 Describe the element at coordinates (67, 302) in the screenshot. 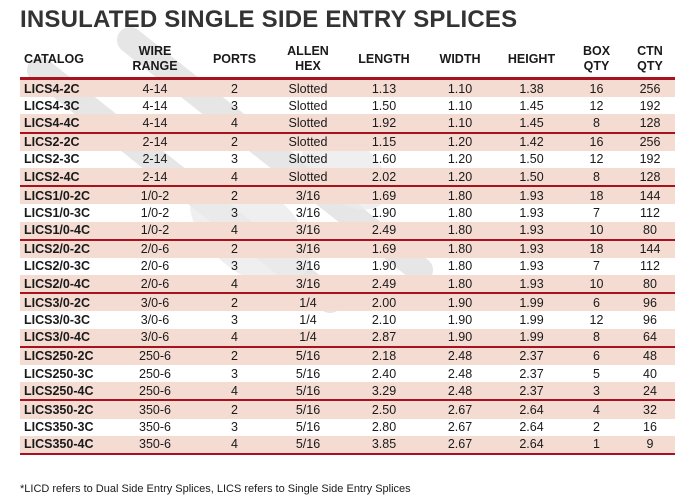

I see `cell-catalog: LICS3/0-2C` at that location.